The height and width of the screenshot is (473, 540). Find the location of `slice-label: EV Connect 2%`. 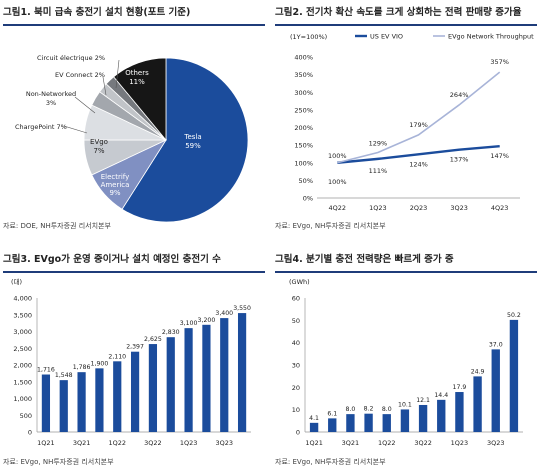

slice-label: EV Connect 2% is located at coordinates (80, 75).